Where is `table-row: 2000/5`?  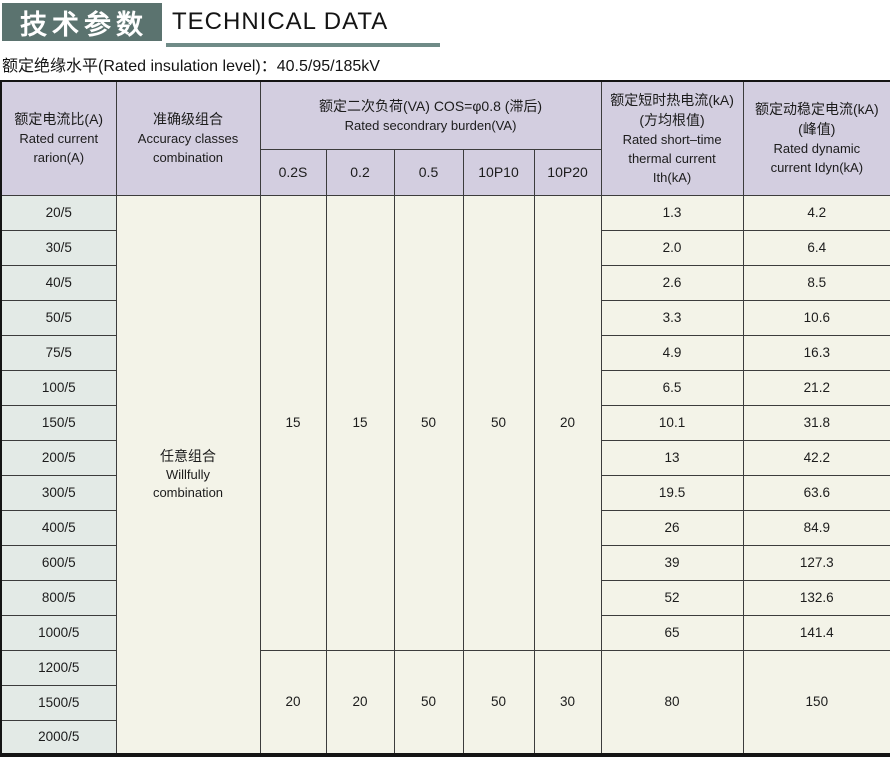
table-row: 2000/5 is located at coordinates (445, 737).